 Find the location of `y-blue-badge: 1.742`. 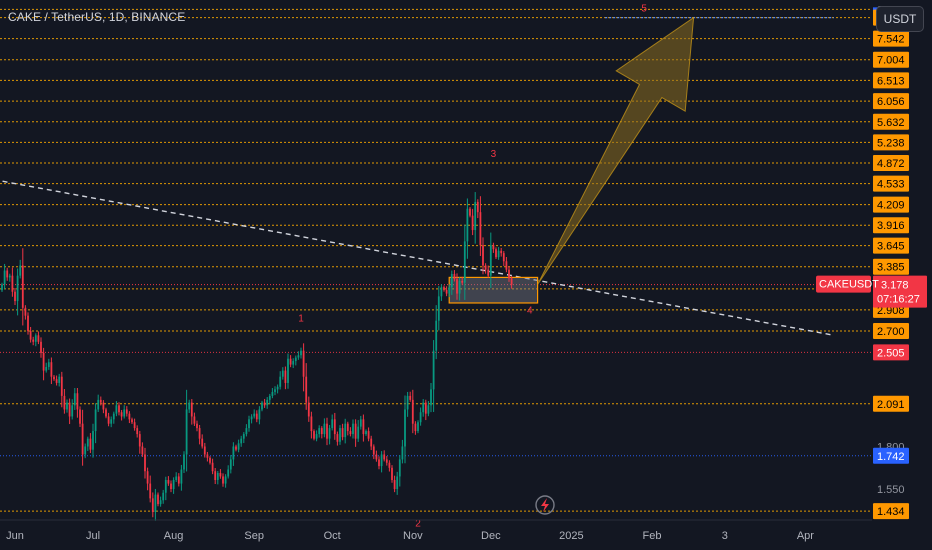

y-blue-badge: 1.742 is located at coordinates (891, 455).